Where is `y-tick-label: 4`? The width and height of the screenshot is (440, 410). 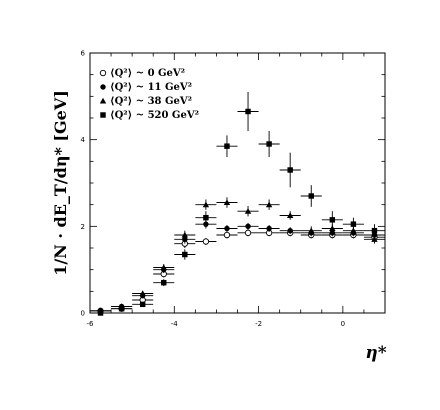 y-tick-label: 4 is located at coordinates (83, 140).